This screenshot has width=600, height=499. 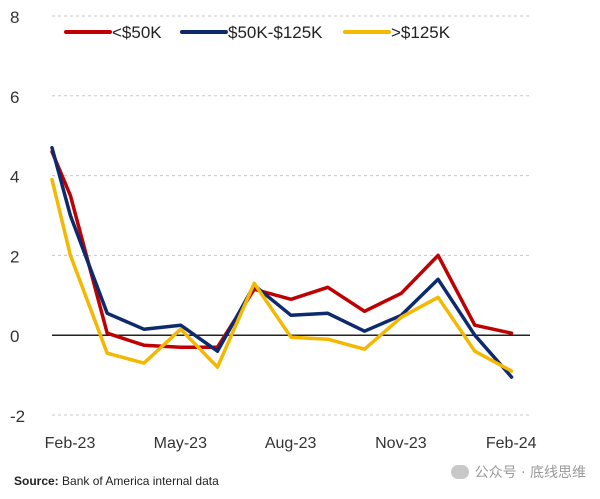 I want to click on y-tick-label: -2, so click(x=17, y=416).